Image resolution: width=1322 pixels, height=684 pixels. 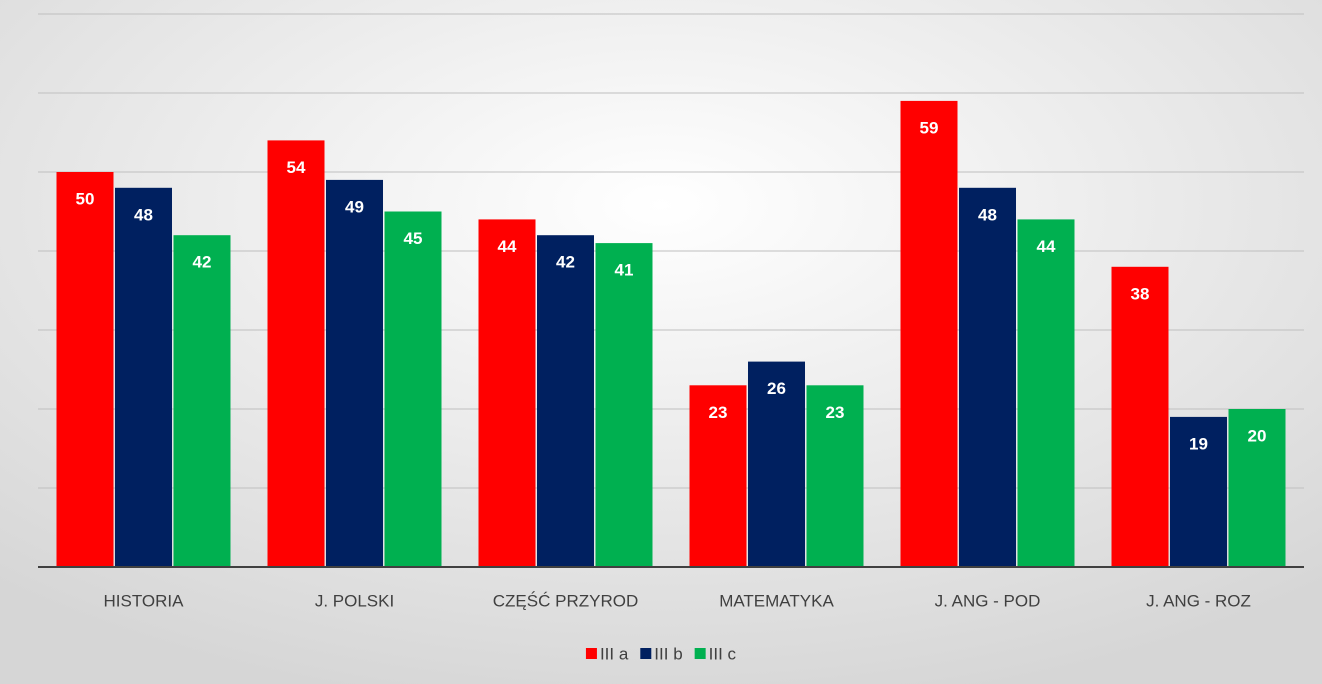 I want to click on legend-label: III b, so click(x=668, y=653).